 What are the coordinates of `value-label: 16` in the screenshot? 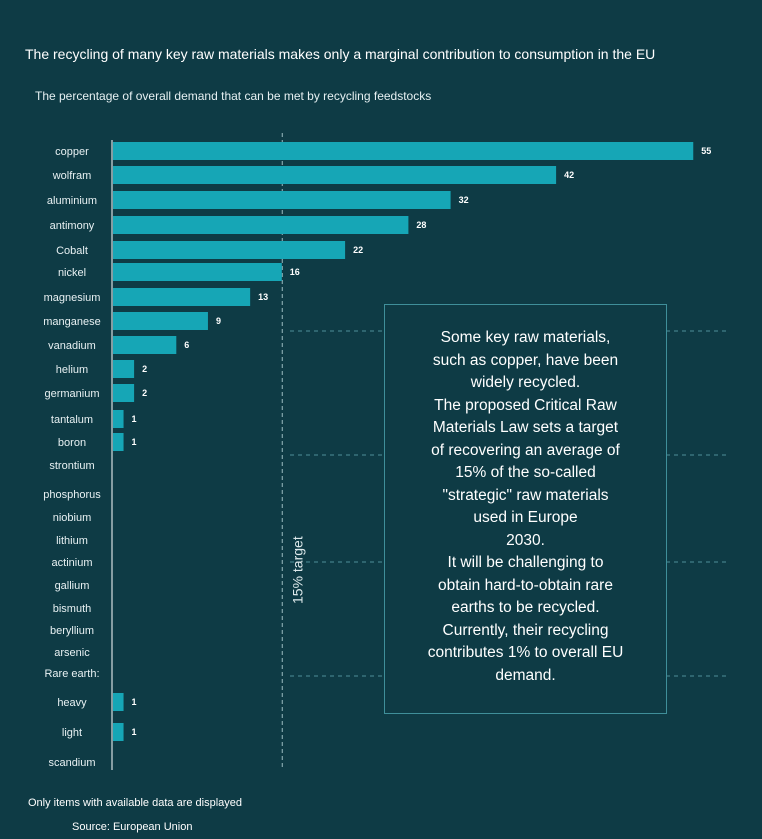 It's located at (295, 272).